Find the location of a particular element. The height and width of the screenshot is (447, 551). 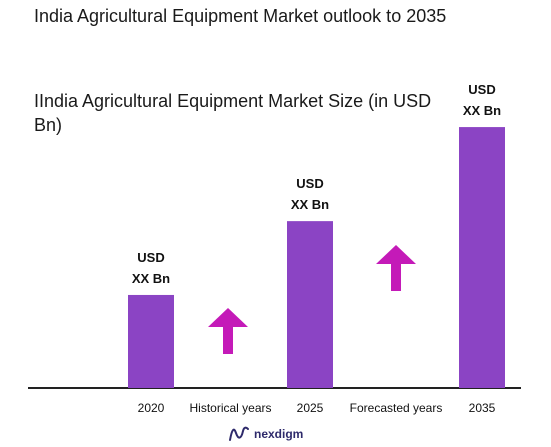

bar-2025 is located at coordinates (310, 304).